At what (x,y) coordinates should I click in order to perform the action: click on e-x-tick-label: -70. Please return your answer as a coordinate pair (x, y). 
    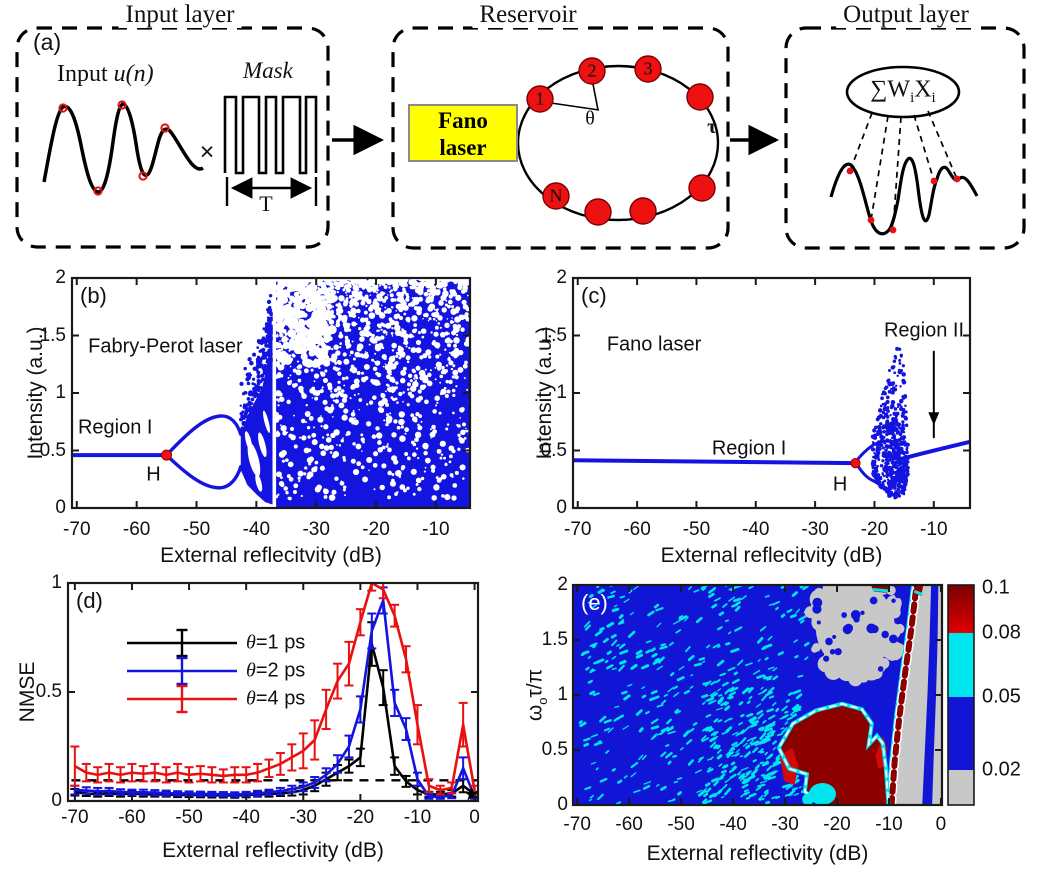
    Looking at the image, I should click on (577, 824).